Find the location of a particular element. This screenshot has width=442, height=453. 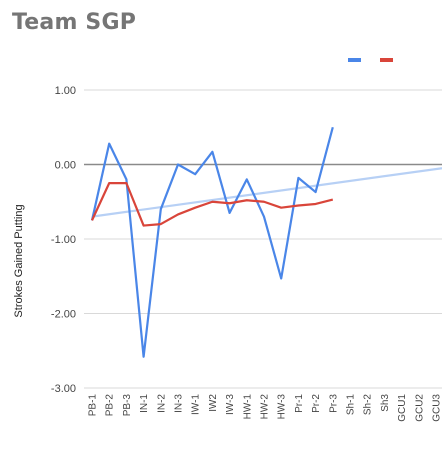

x-tick-label: Sh-2 is located at coordinates (368, 405).